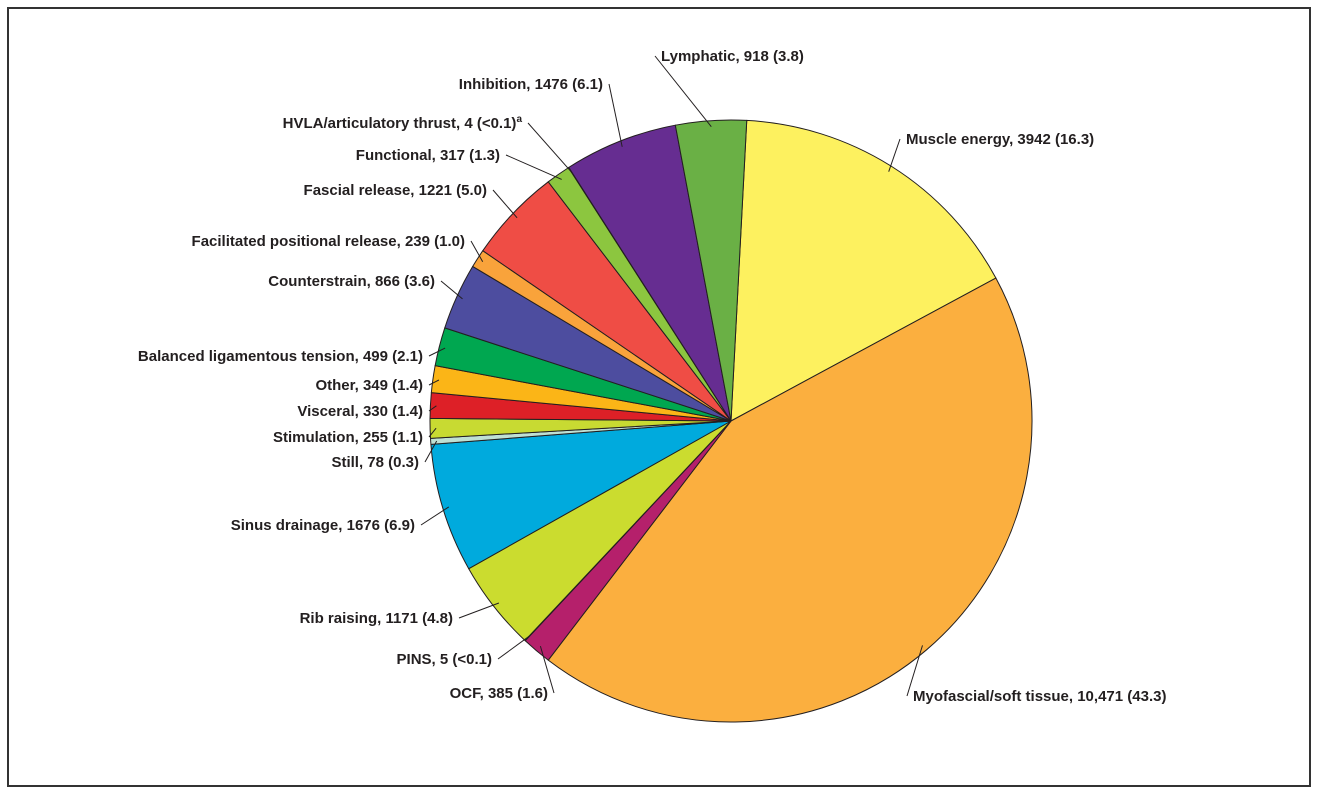  What do you see at coordinates (732, 56) in the screenshot?
I see `slice-label: Lymphatic, 918 (3.8)` at bounding box center [732, 56].